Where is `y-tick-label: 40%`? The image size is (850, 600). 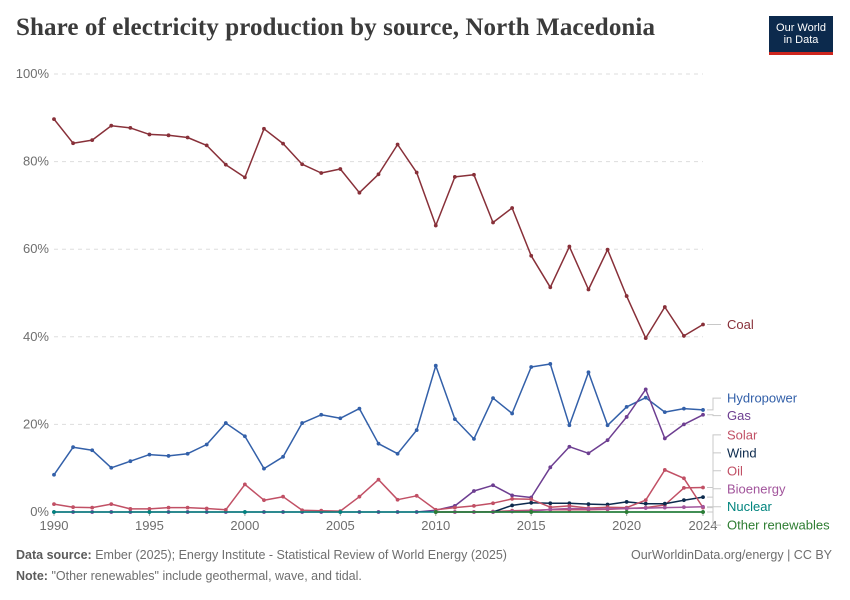
y-tick-label: 40% is located at coordinates (36, 336).